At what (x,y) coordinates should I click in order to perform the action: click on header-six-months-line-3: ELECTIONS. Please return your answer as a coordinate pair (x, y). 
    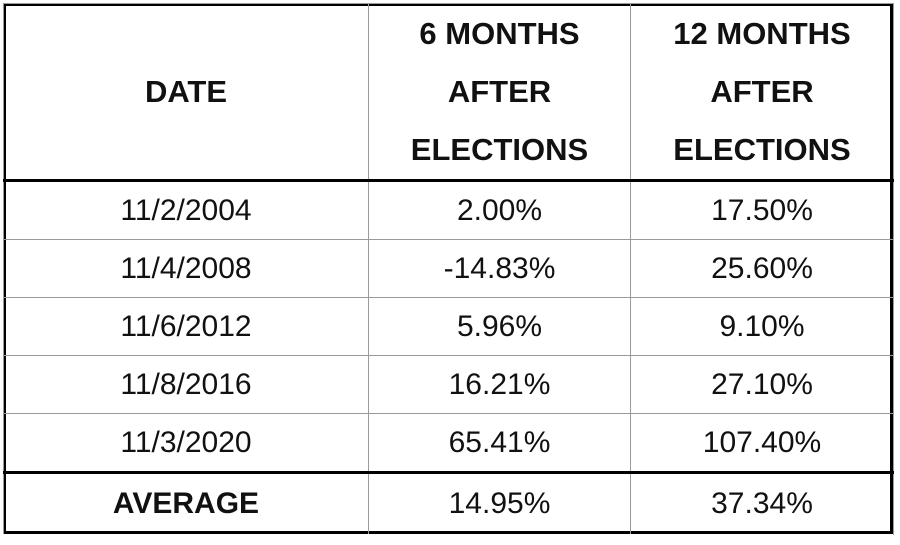
    Looking at the image, I should click on (499, 149).